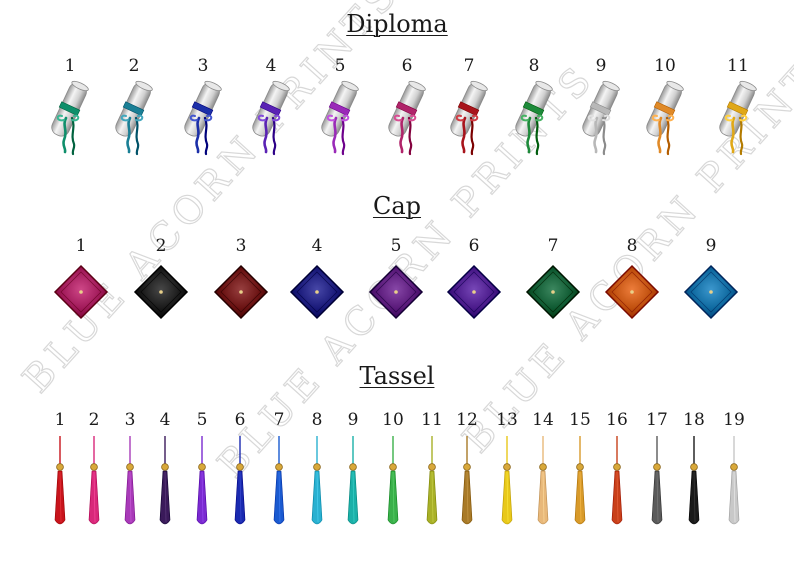 The width and height of the screenshot is (794, 561). What do you see at coordinates (397, 206) in the screenshot?
I see `cap-section-title: Cap` at bounding box center [397, 206].